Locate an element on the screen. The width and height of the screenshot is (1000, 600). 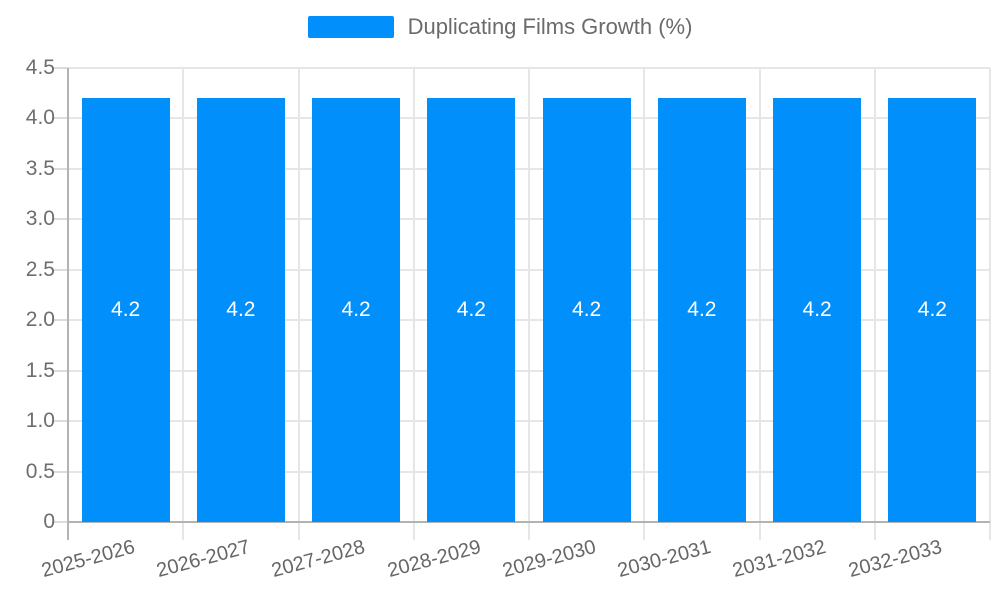
x-axis-label: 2030-2031 is located at coordinates (664, 559).